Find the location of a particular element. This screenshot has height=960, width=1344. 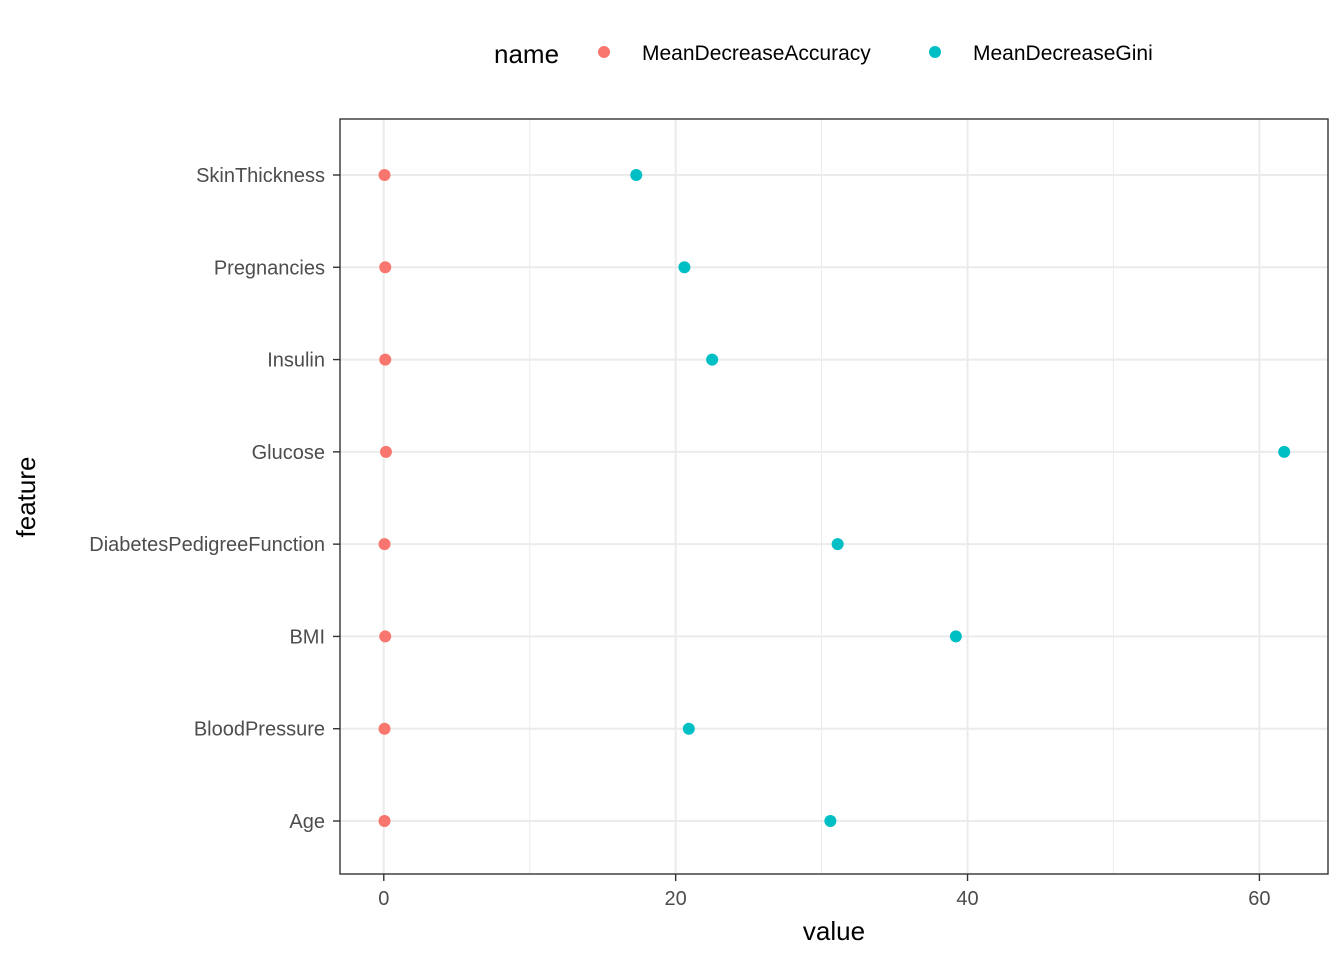

y-tick-label: Glucose is located at coordinates (288, 453).